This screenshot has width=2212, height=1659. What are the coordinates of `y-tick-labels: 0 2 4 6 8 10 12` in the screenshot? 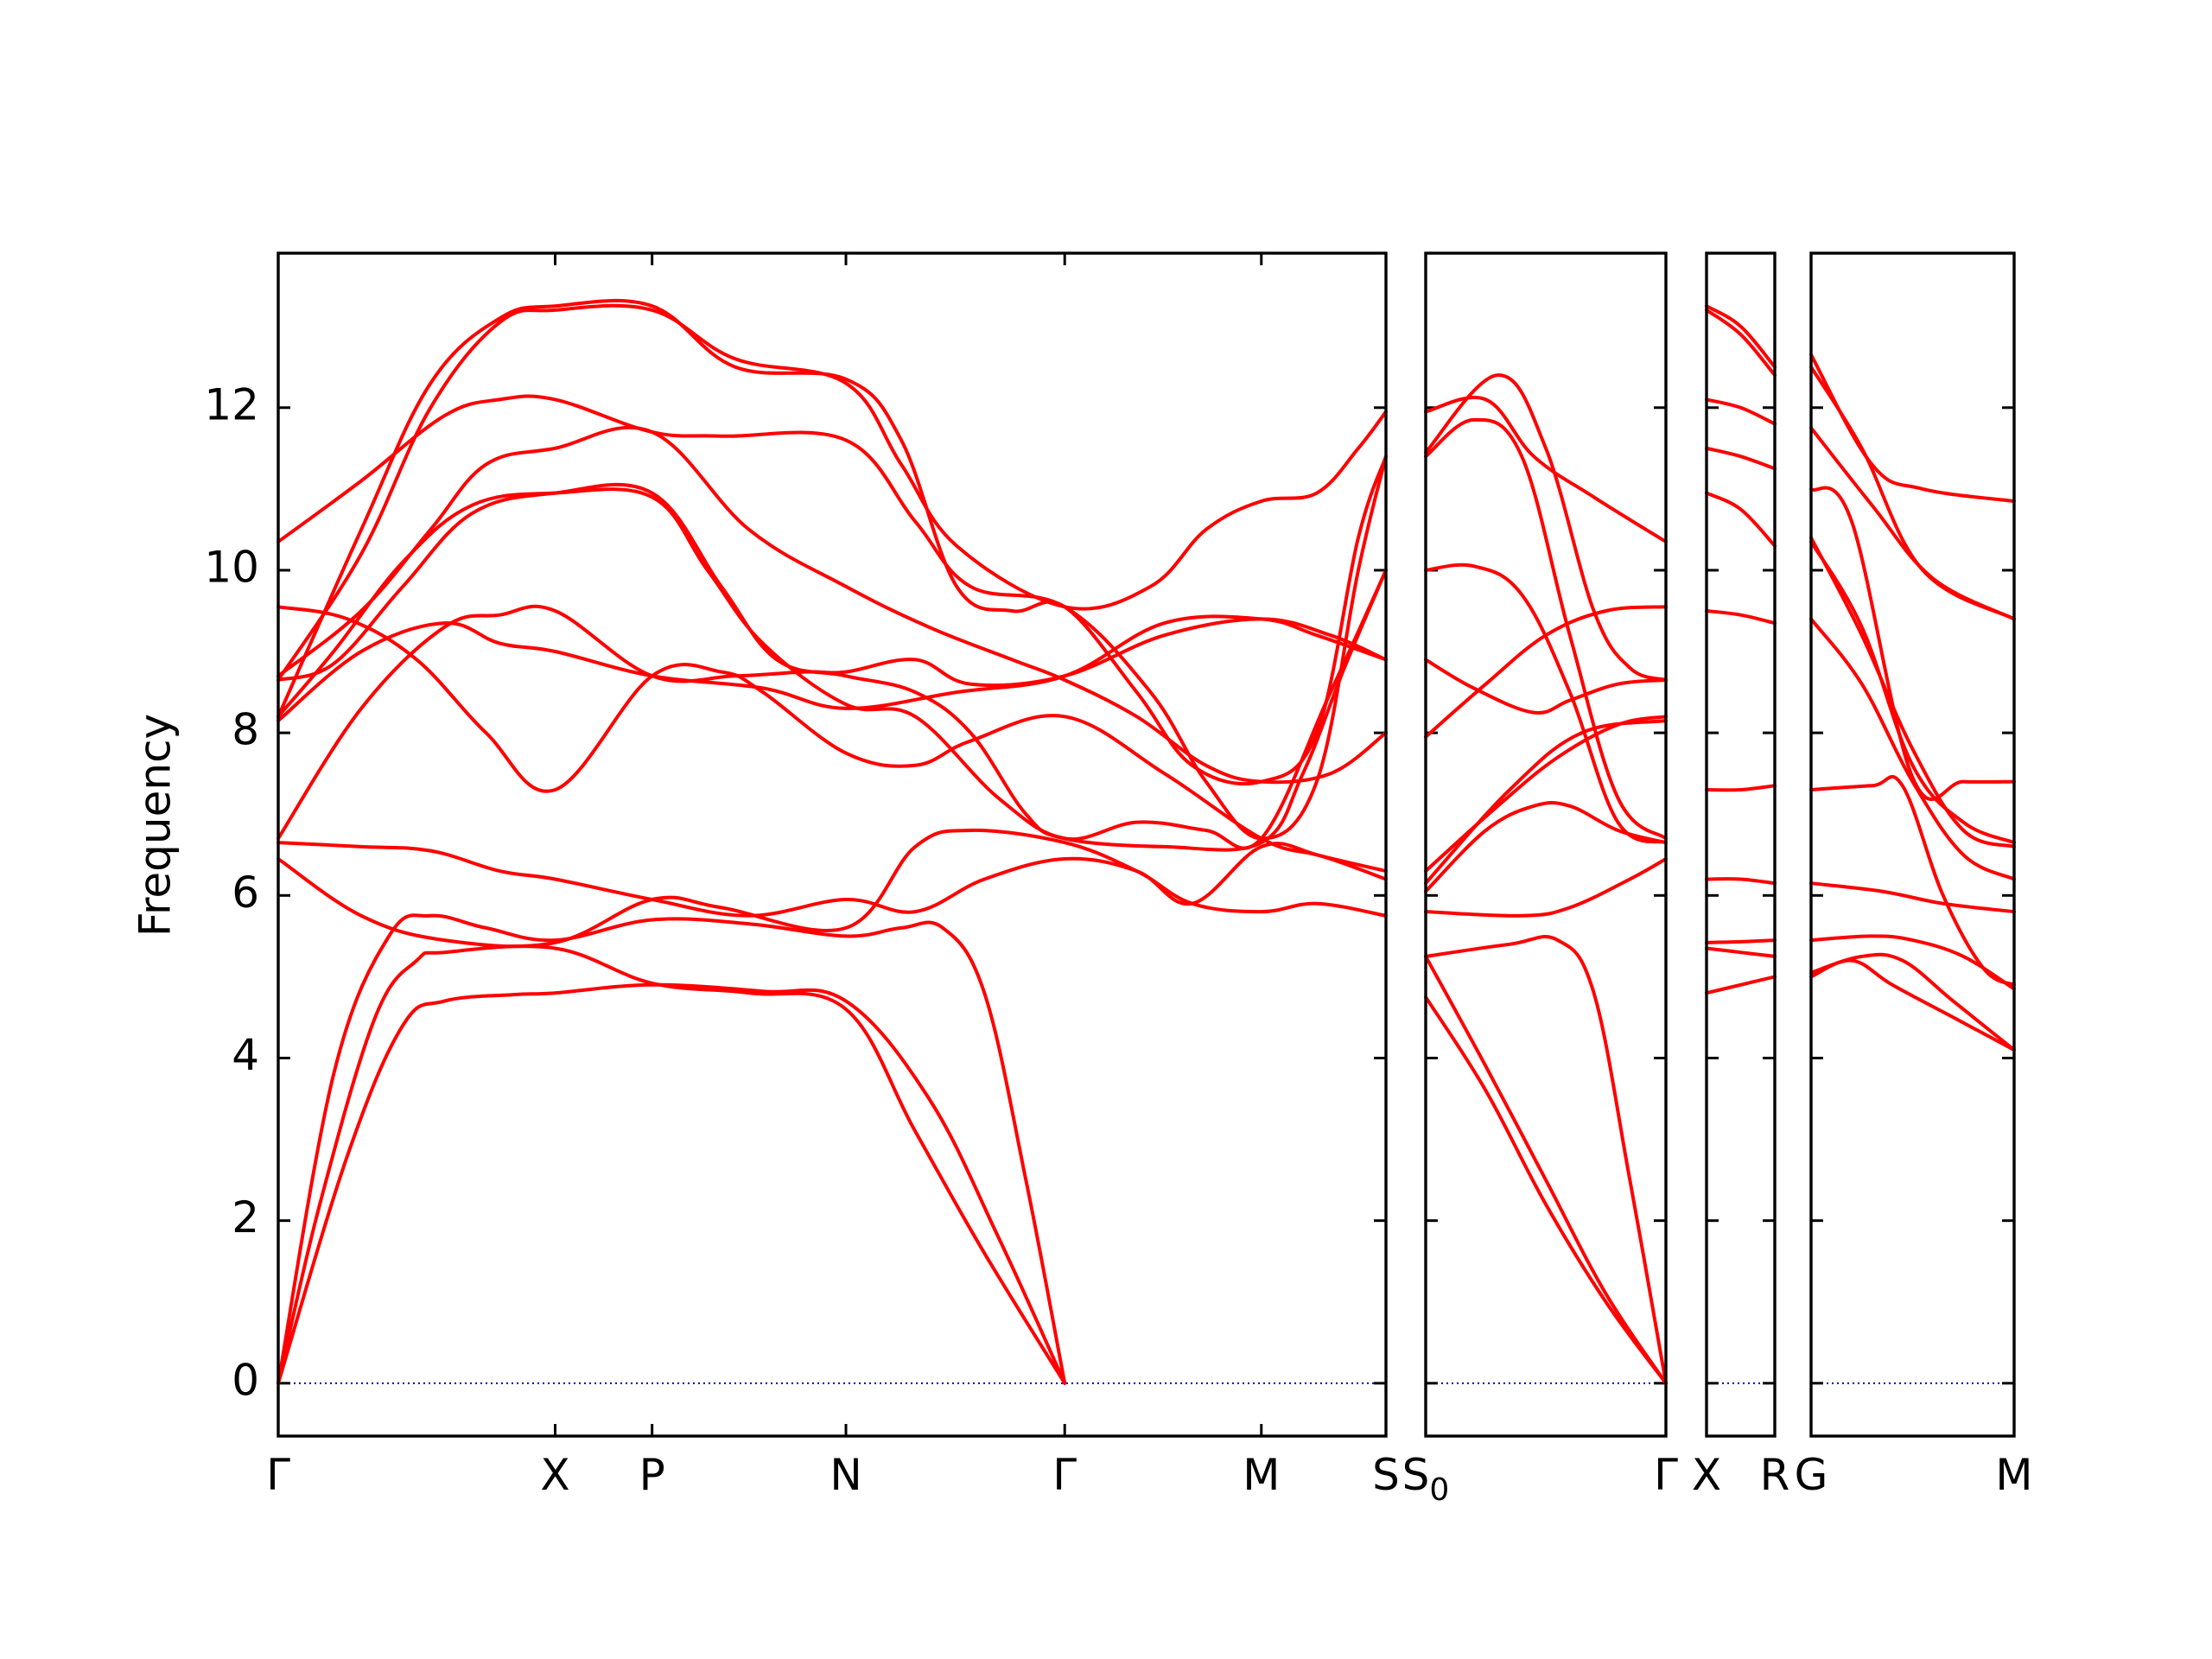 It's located at (232, 892).